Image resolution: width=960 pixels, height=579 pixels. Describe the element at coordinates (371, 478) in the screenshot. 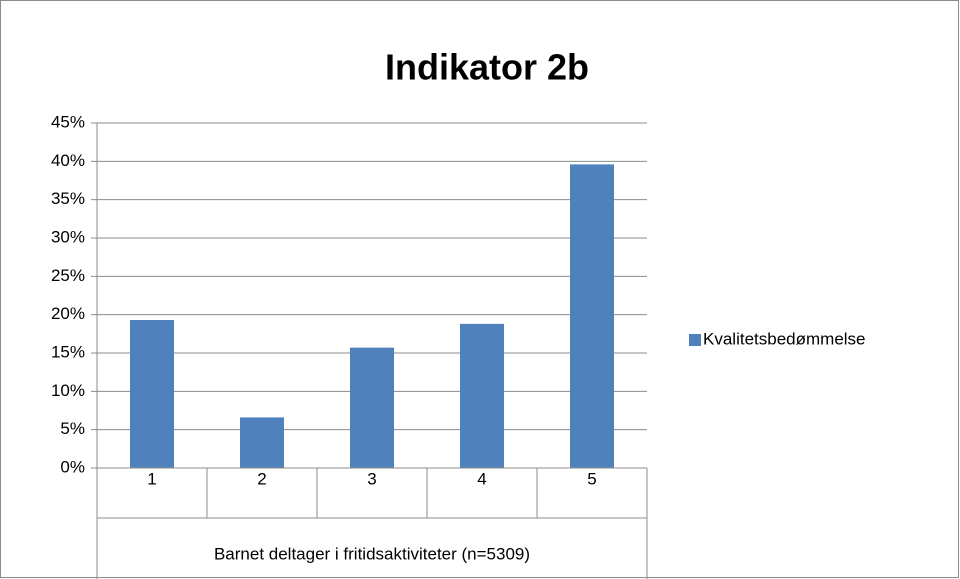

I see `x-tick-label: 3` at that location.